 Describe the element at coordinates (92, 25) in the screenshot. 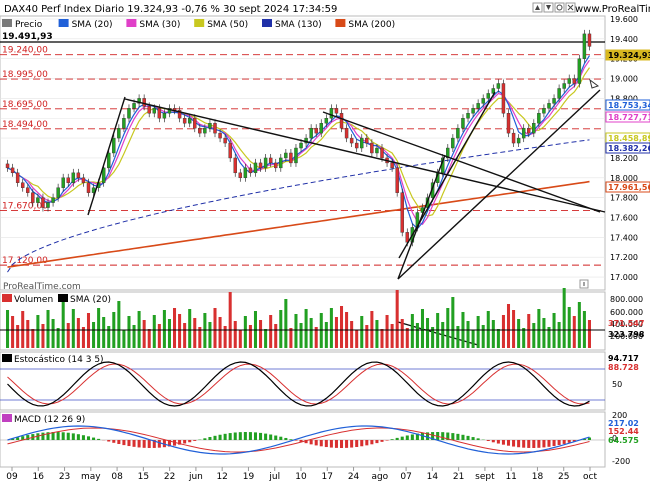

I see `legend-label: SMA (20)` at that location.